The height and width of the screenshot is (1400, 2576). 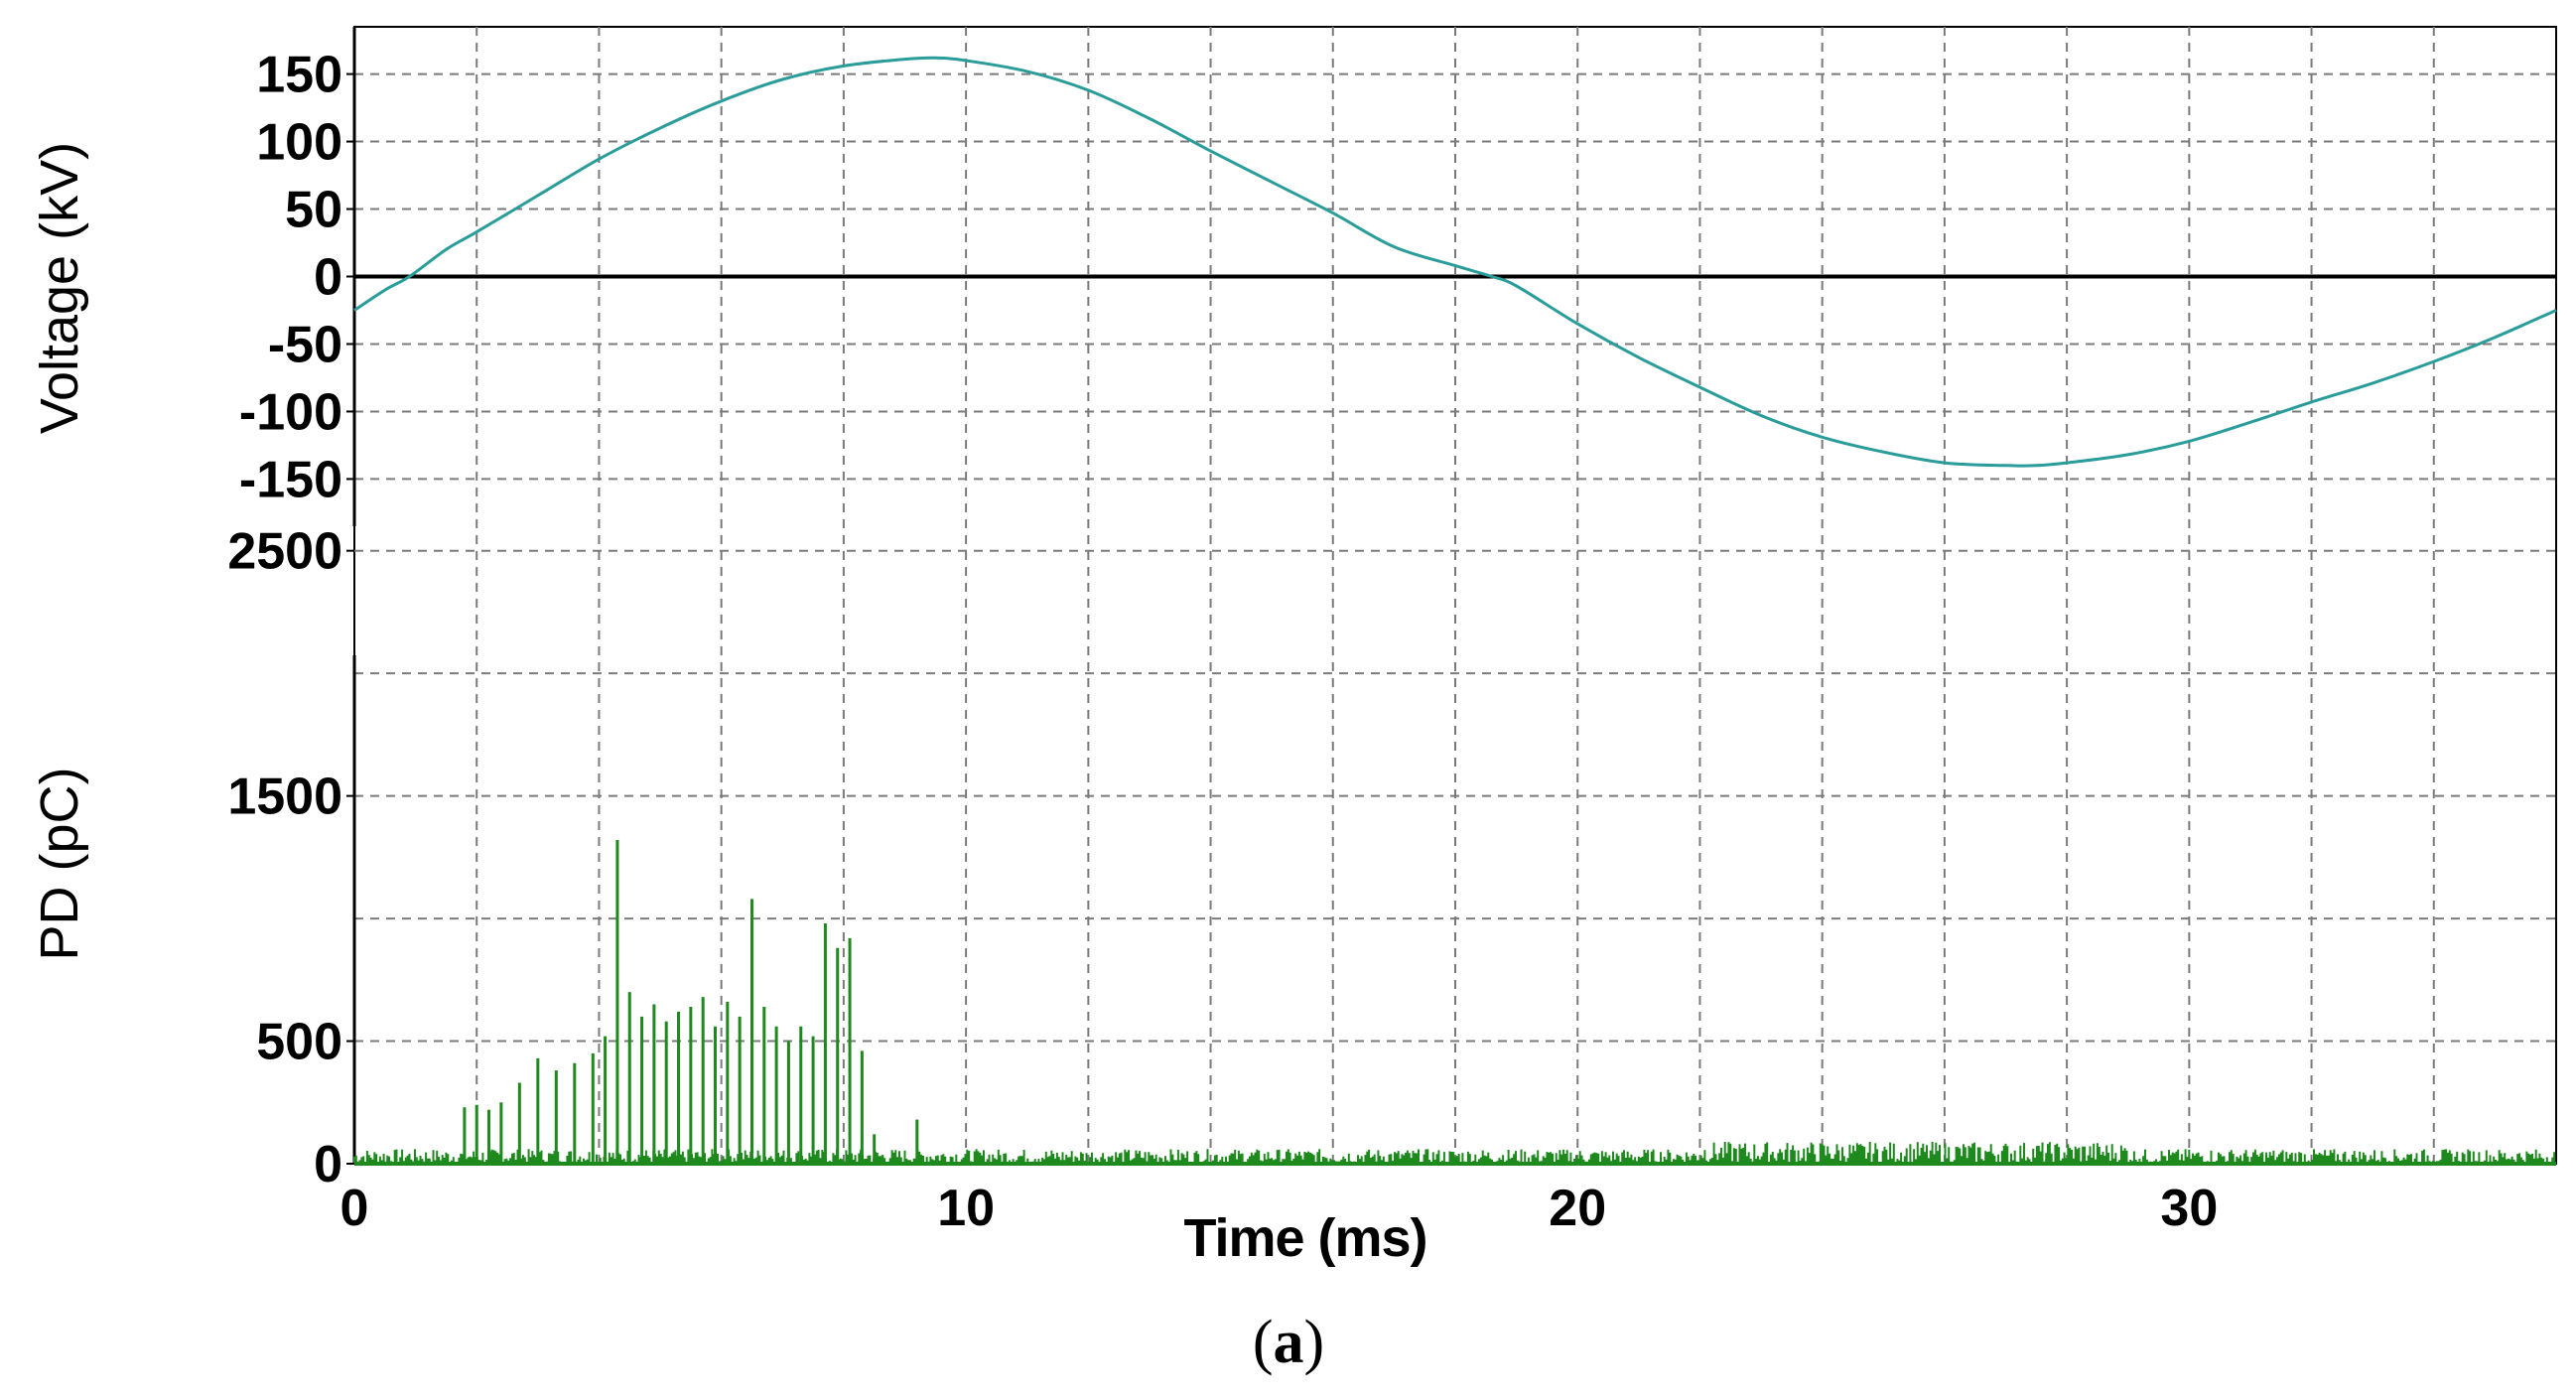 What do you see at coordinates (299, 1042) in the screenshot?
I see `pd-tick-label: 500` at bounding box center [299, 1042].